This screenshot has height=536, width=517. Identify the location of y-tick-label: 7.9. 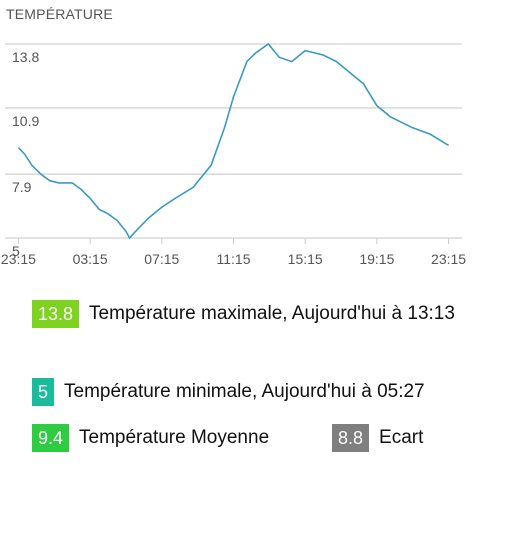
(22, 187).